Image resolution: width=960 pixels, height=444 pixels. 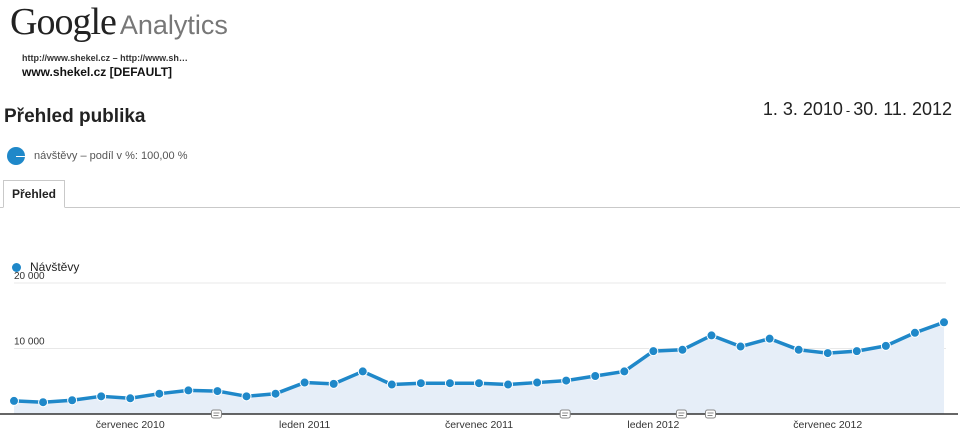 I want to click on x-tick-label: leden 2011, so click(x=304, y=425).